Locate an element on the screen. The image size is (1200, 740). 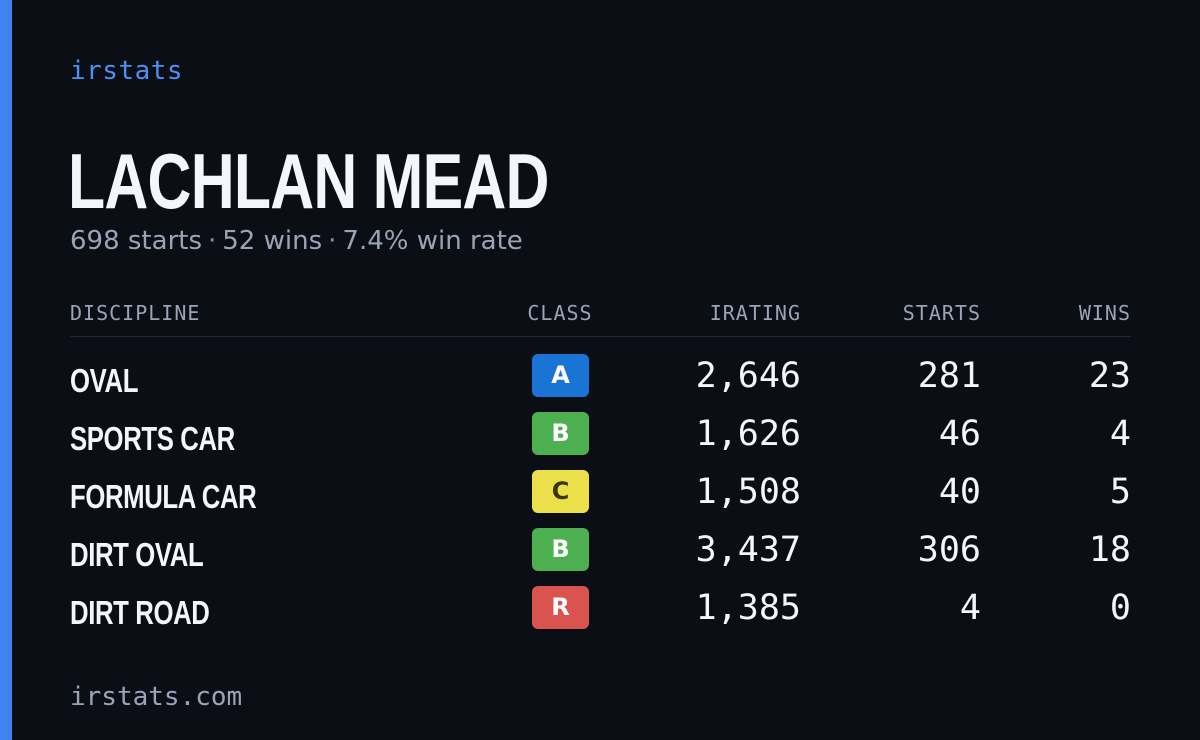
starts-summary: 698 starts is located at coordinates (136, 241).